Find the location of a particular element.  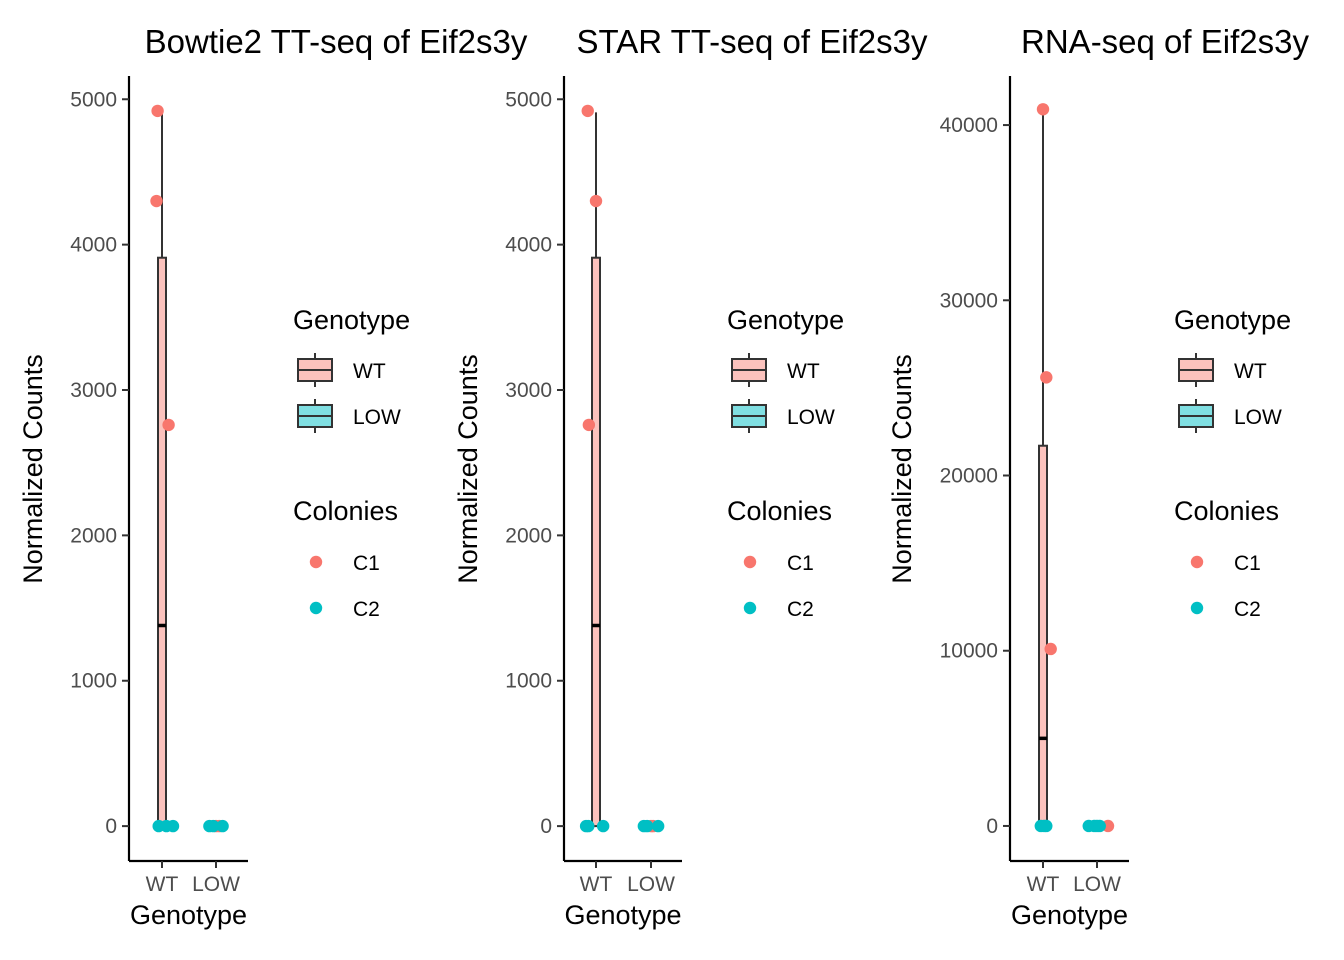

chart-title: Bowtie2 TT-seq of Eif2s3y is located at coordinates (336, 41).